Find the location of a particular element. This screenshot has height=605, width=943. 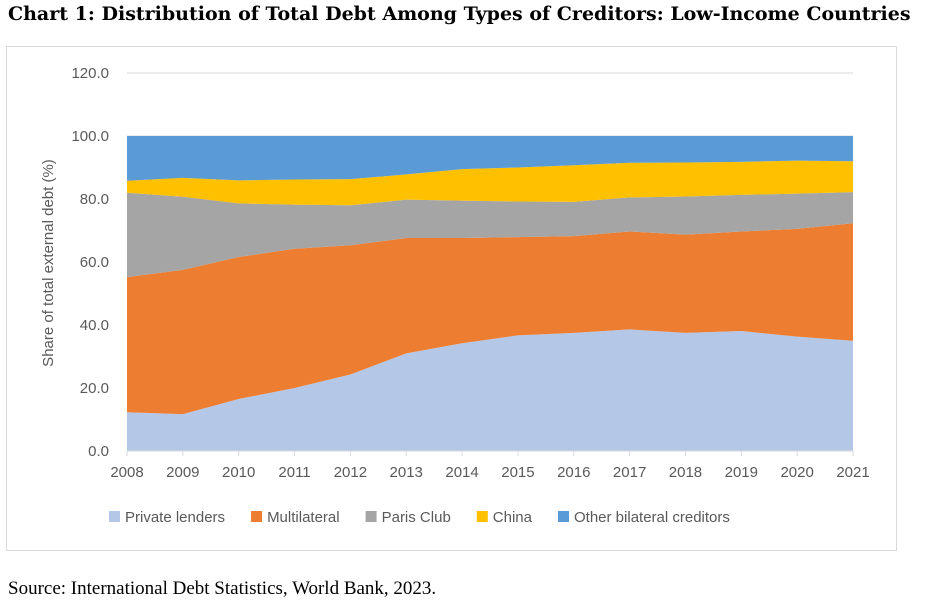

x-tick-label: 2009 is located at coordinates (182, 472).